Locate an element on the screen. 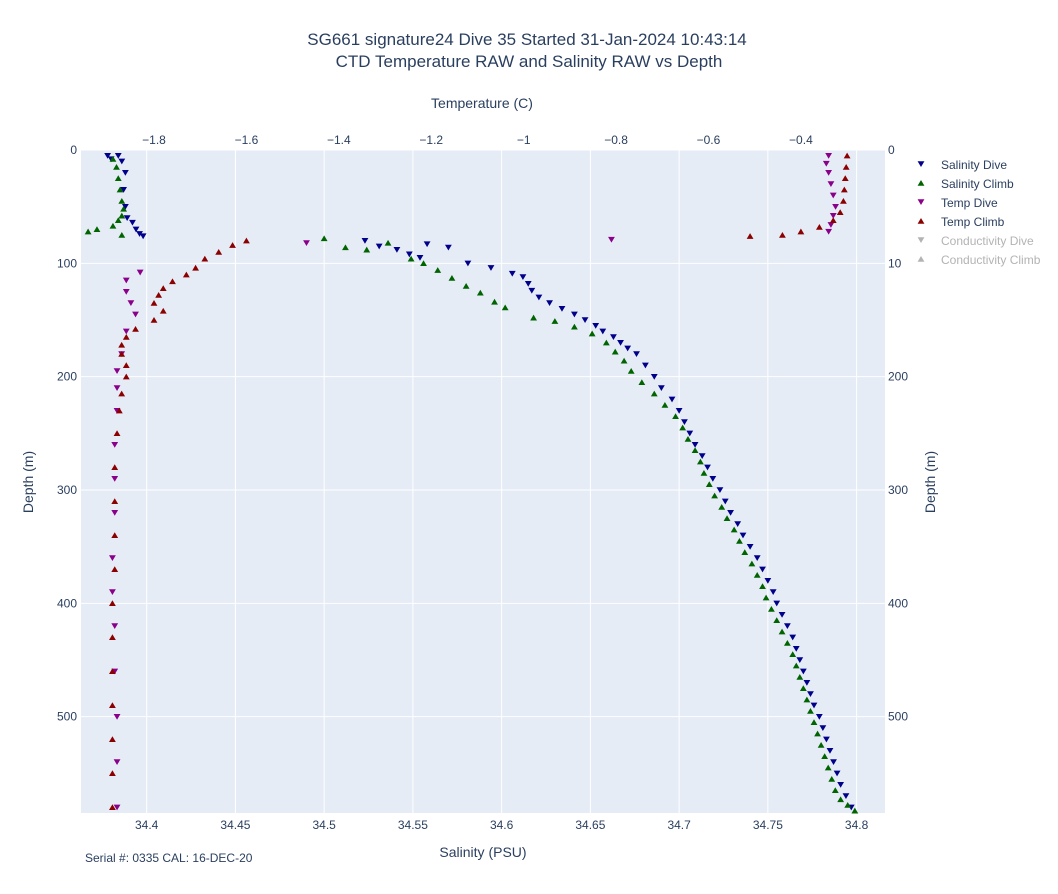 This screenshot has width=1058, height=894. x-bottom-tick-label: 34.4 is located at coordinates (147, 825).